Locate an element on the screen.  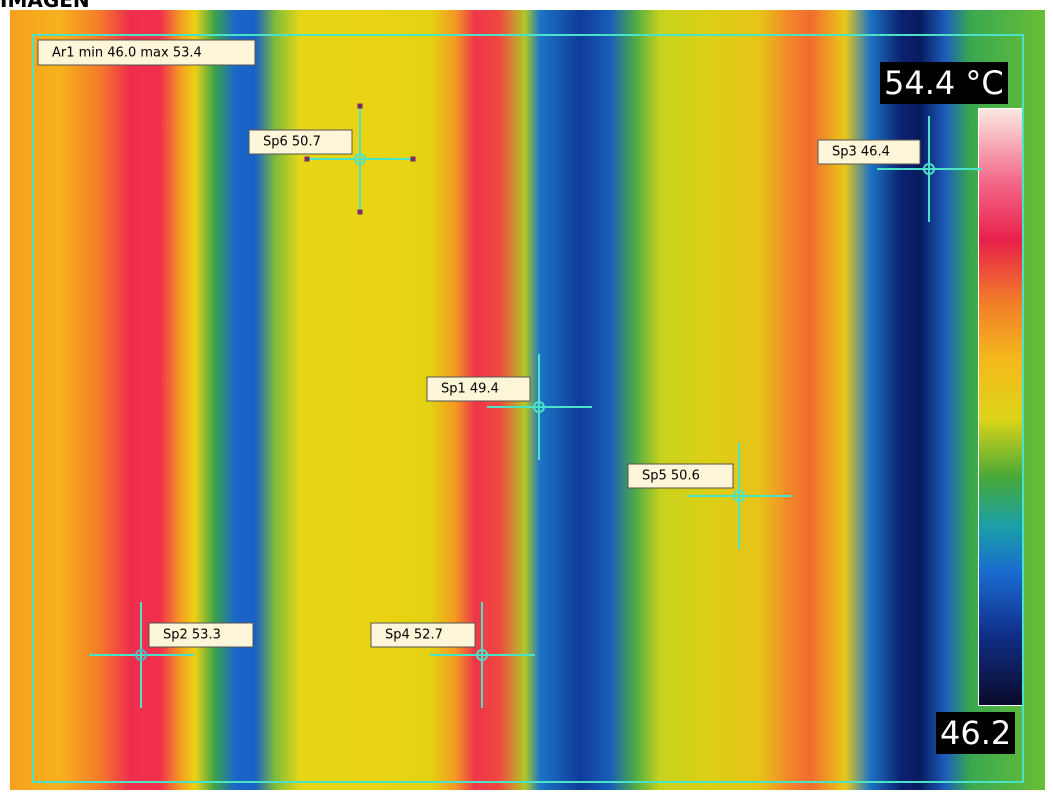
area-label-box is located at coordinates (146, 52).